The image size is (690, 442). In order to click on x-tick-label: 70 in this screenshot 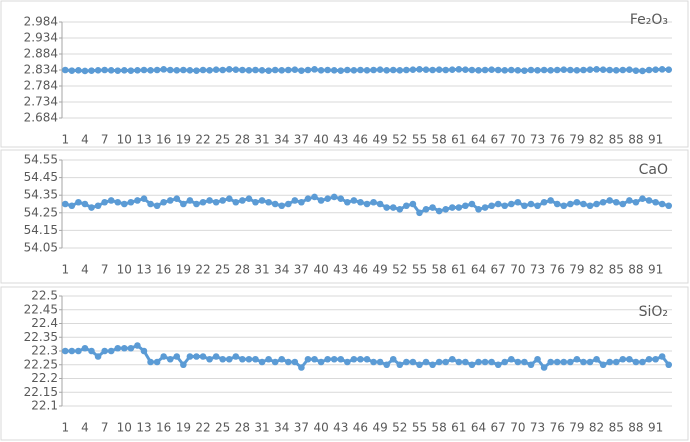, I will do `click(517, 428)`.